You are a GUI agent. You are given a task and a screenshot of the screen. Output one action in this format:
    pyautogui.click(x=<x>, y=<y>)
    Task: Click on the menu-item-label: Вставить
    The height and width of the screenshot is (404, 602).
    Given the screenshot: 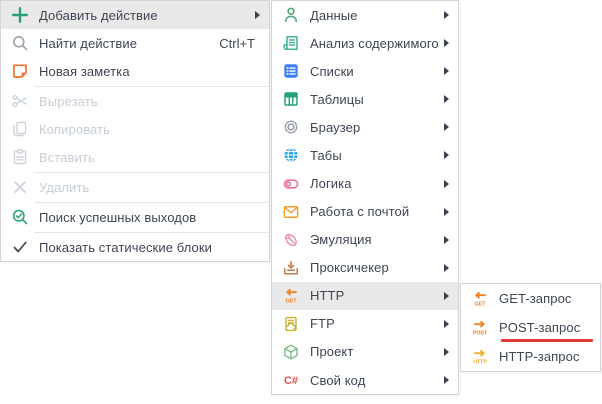 What is the action you would take?
    pyautogui.click(x=67, y=157)
    